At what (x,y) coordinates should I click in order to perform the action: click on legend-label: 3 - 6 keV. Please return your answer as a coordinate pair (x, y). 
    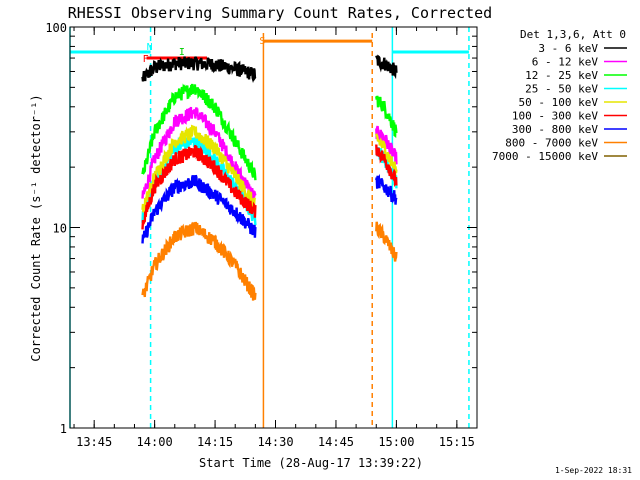
    Looking at the image, I should click on (568, 48).